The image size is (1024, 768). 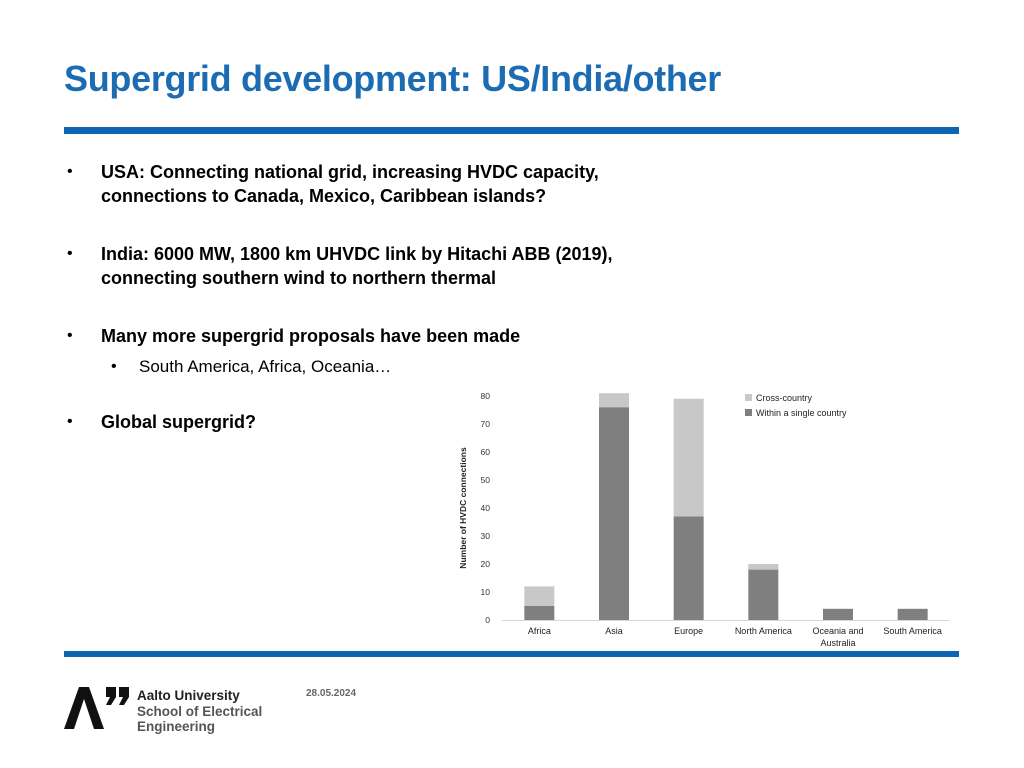 What do you see at coordinates (179, 422) in the screenshot?
I see `bullet-text: Global supergrid?` at bounding box center [179, 422].